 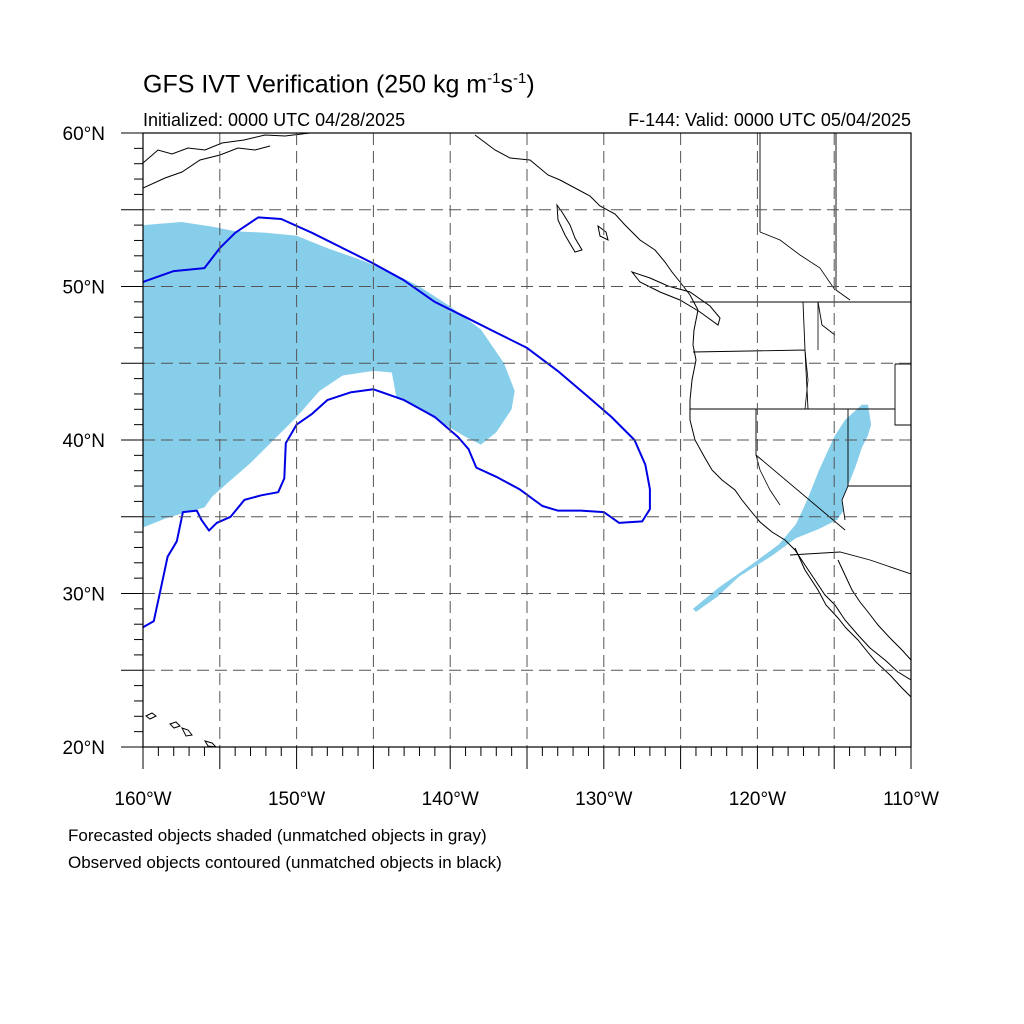 What do you see at coordinates (296, 799) in the screenshot?
I see `lon-label: 150°W` at bounding box center [296, 799].